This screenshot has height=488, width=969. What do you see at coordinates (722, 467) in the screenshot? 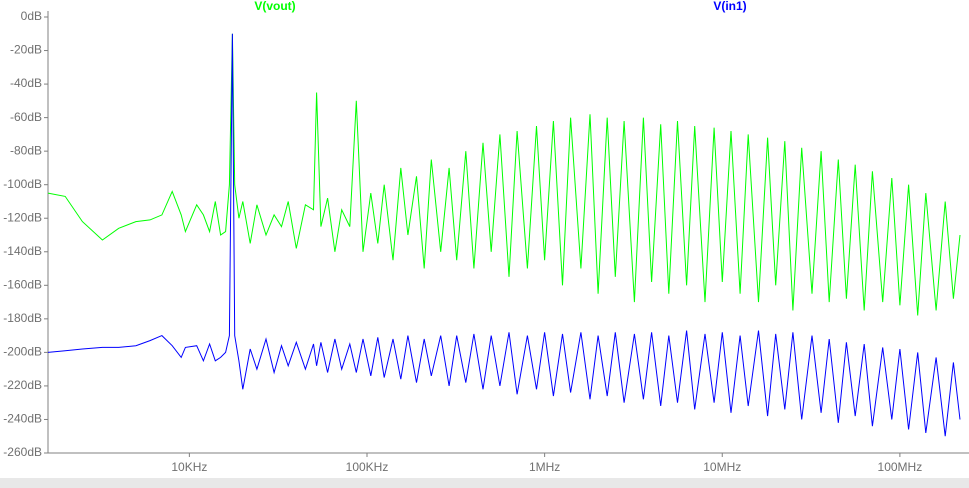
I see `x-tick-label: 10MHz` at bounding box center [722, 467].